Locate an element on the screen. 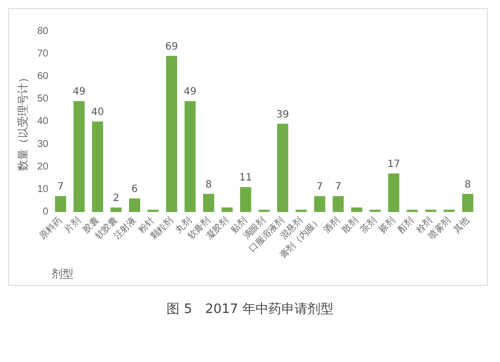 This screenshot has width=500, height=362. x-tick-label: 散剂 is located at coordinates (350, 224).